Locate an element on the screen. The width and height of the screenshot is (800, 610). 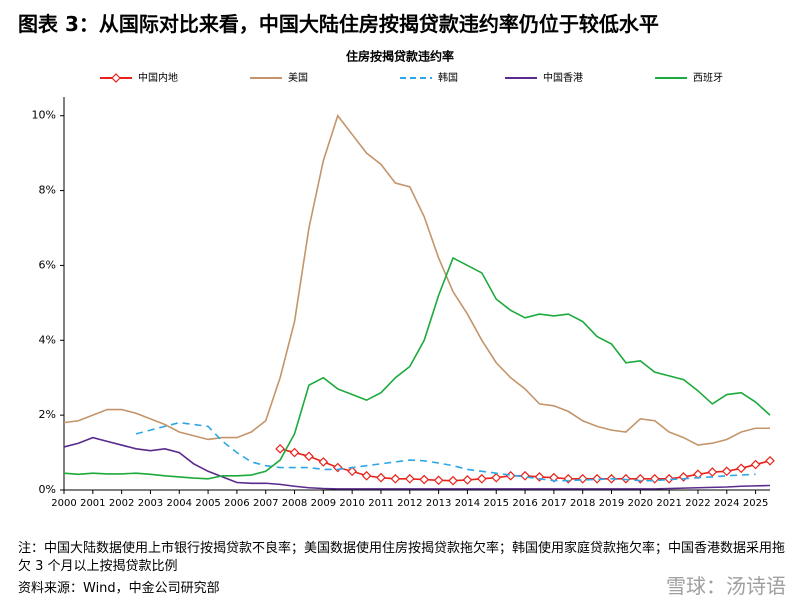
chart-title: 住房按揭贷款违约率 is located at coordinates (400, 56).